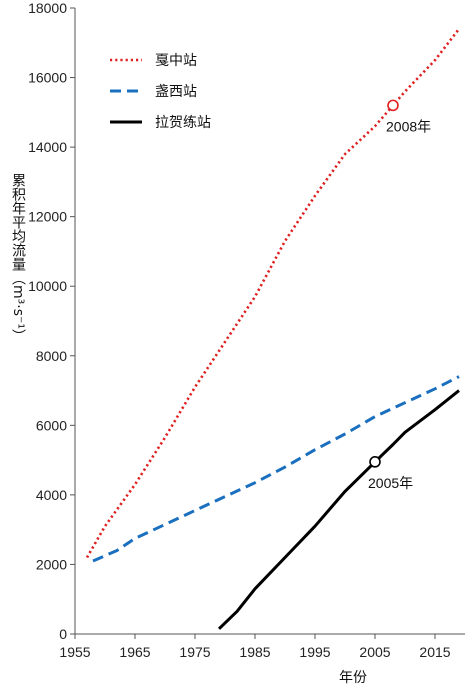 This screenshot has height=689, width=469. What do you see at coordinates (134, 652) in the screenshot?
I see `x-tick-label: 1965` at bounding box center [134, 652].